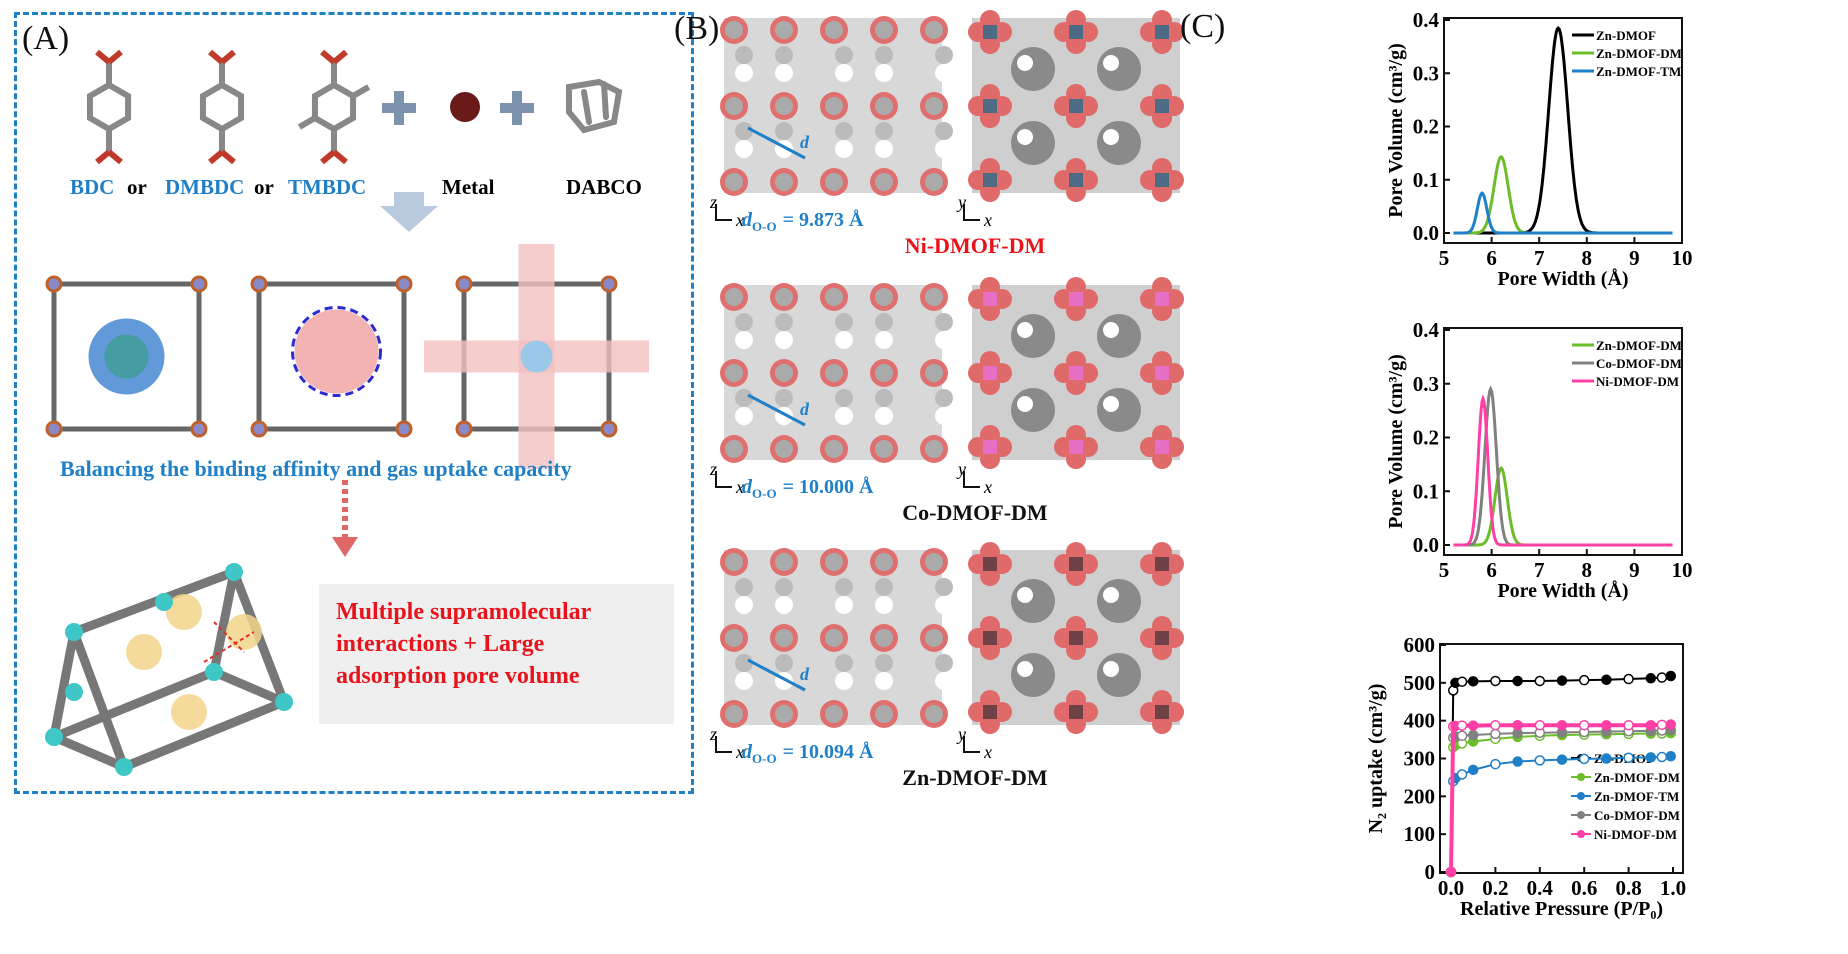  I want to click on structure-name: Zn-DMOF-DM, so click(975, 777).